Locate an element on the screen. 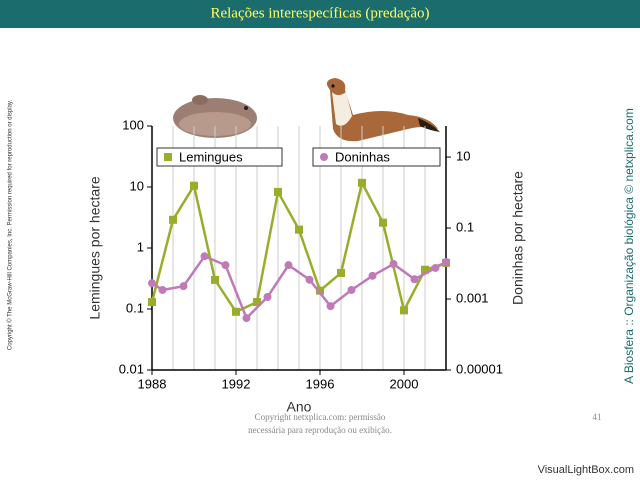 Image resolution: width=640 pixels, height=480 pixels. x-tick-label: 1992 is located at coordinates (236, 383).